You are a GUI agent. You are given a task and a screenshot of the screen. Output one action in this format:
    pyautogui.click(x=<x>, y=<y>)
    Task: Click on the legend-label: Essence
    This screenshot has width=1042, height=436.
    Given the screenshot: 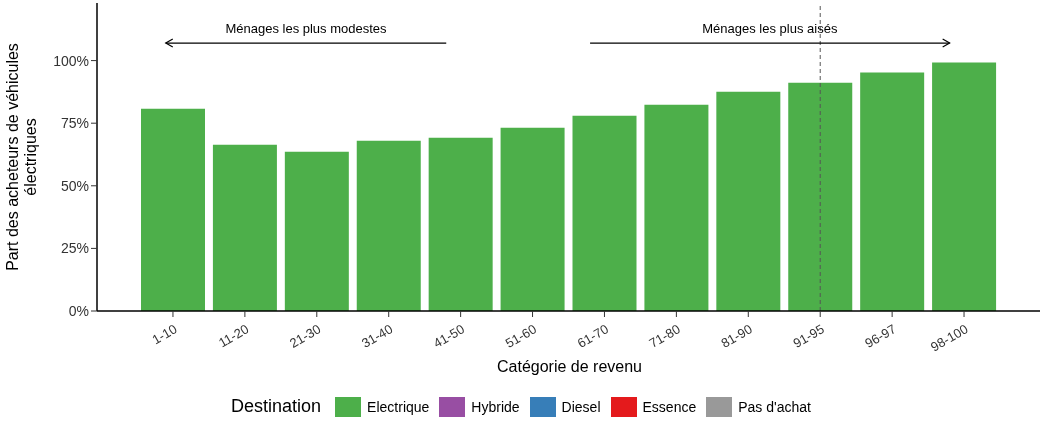 What is the action you would take?
    pyautogui.click(x=669, y=406)
    